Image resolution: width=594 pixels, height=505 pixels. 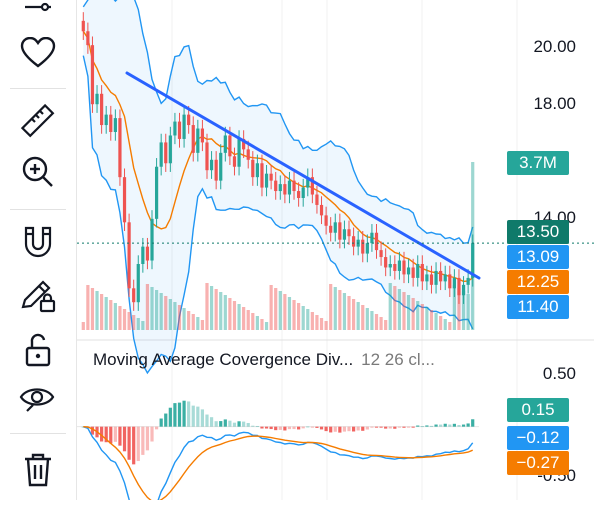 What do you see at coordinates (559, 373) in the screenshot?
I see `macd-tick-050: 0.50` at bounding box center [559, 373].